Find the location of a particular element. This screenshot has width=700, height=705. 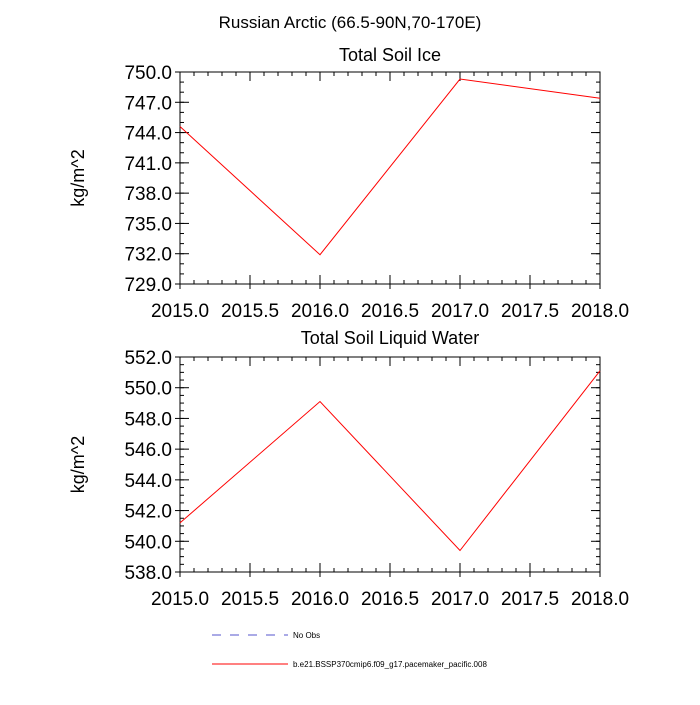

panel-1-y-tick-label: 735.0 is located at coordinates (148, 224).